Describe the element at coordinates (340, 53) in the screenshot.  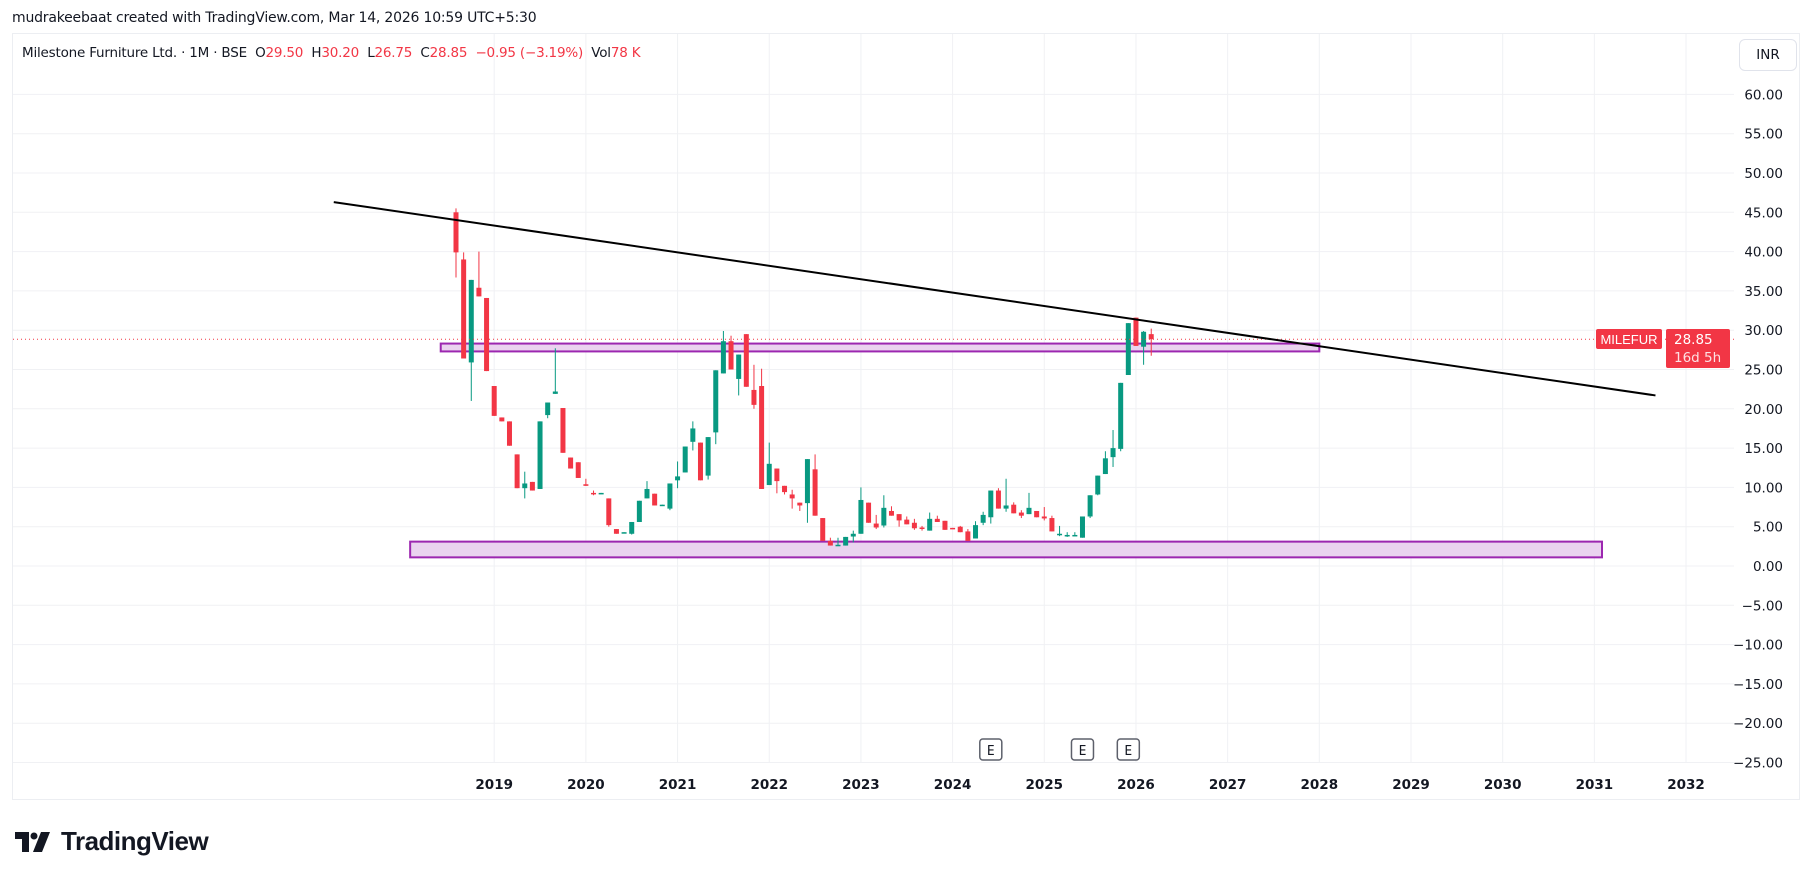
I see `high-value: 30.20` at that location.